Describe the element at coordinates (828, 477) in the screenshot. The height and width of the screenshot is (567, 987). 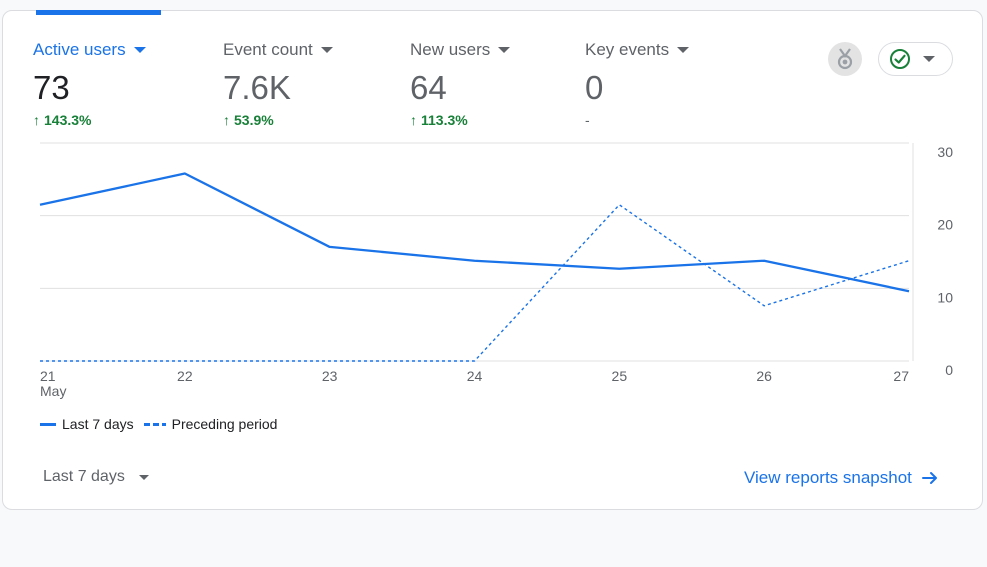
I see `snapshot-link-label: View reports snapshot` at that location.